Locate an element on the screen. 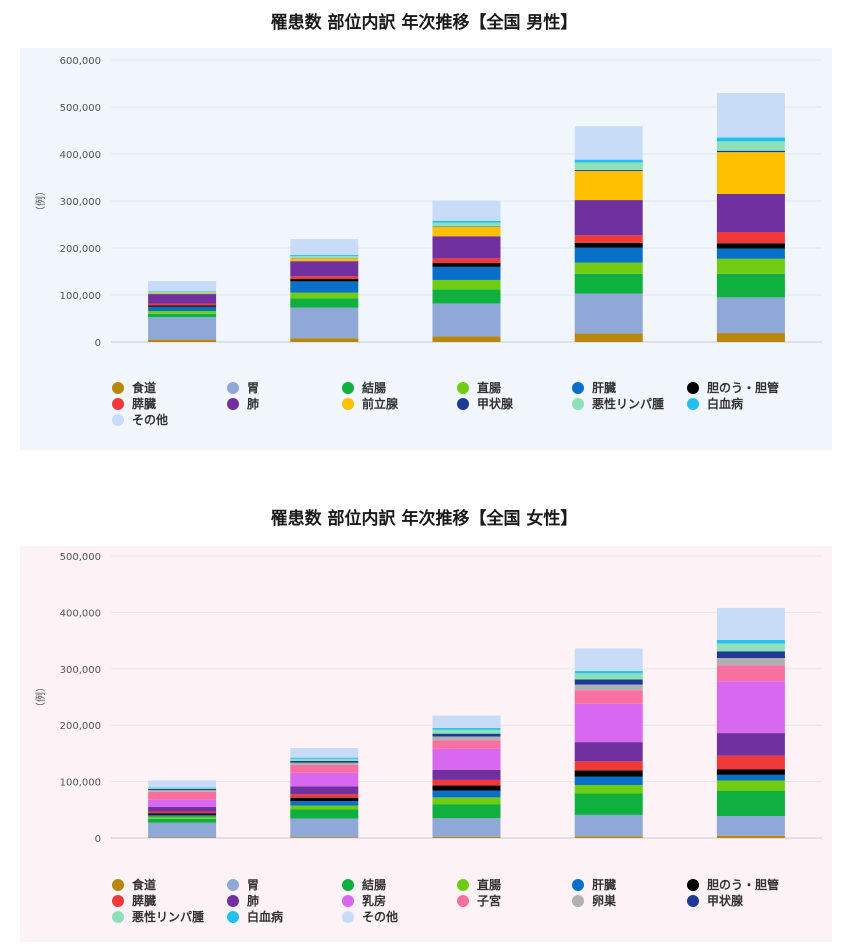 The height and width of the screenshot is (951, 848). bar-segment-lymphoma-1990 is located at coordinates (324, 257).